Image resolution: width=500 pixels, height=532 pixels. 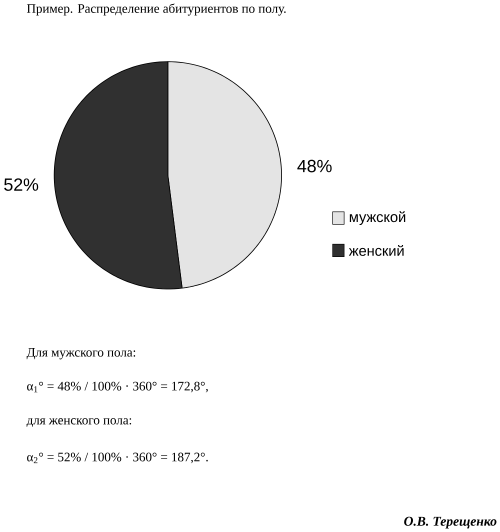 I want to click on text: О.В. Терещенко, so click(x=450, y=522).